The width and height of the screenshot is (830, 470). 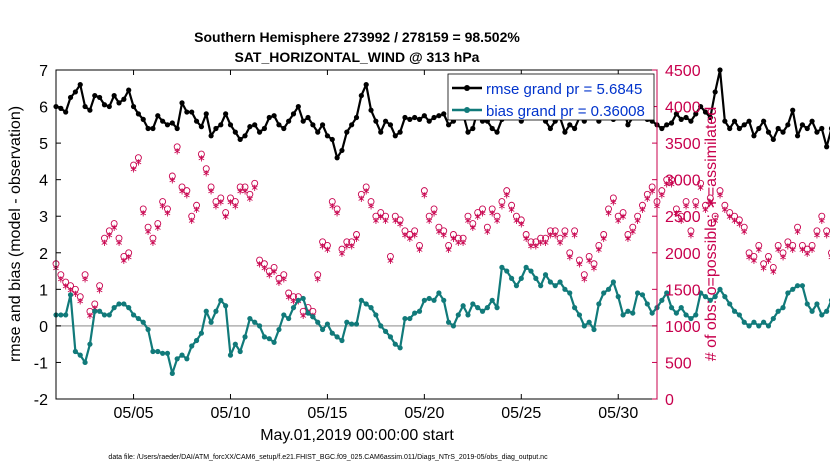 What do you see at coordinates (43, 71) in the screenshot?
I see `y-left-tick-label: 7` at bounding box center [43, 71].